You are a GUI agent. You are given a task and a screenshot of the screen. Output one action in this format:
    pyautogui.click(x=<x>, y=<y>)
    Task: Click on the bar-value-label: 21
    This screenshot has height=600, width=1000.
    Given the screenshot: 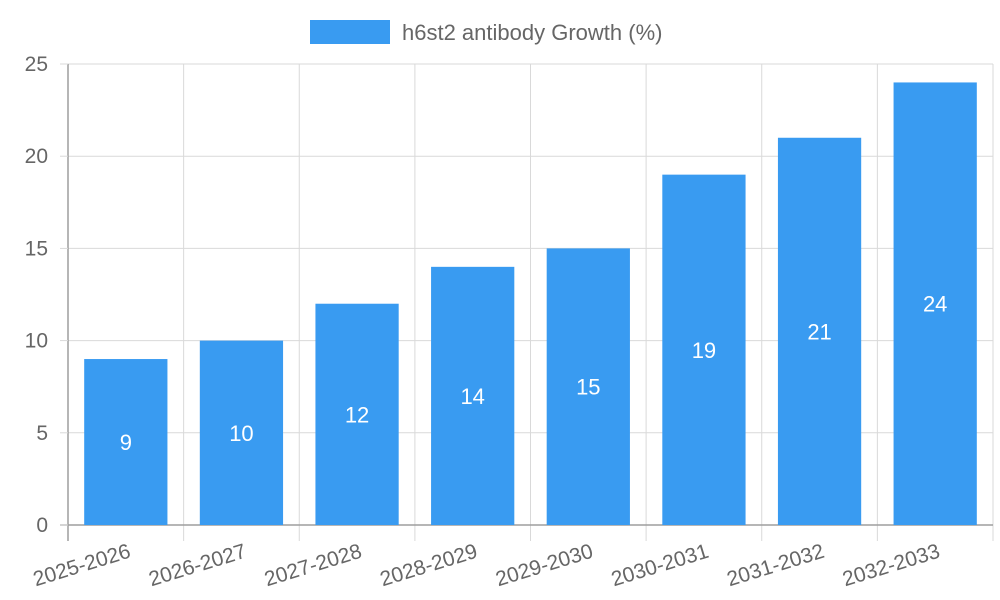 What is the action you would take?
    pyautogui.click(x=819, y=331)
    